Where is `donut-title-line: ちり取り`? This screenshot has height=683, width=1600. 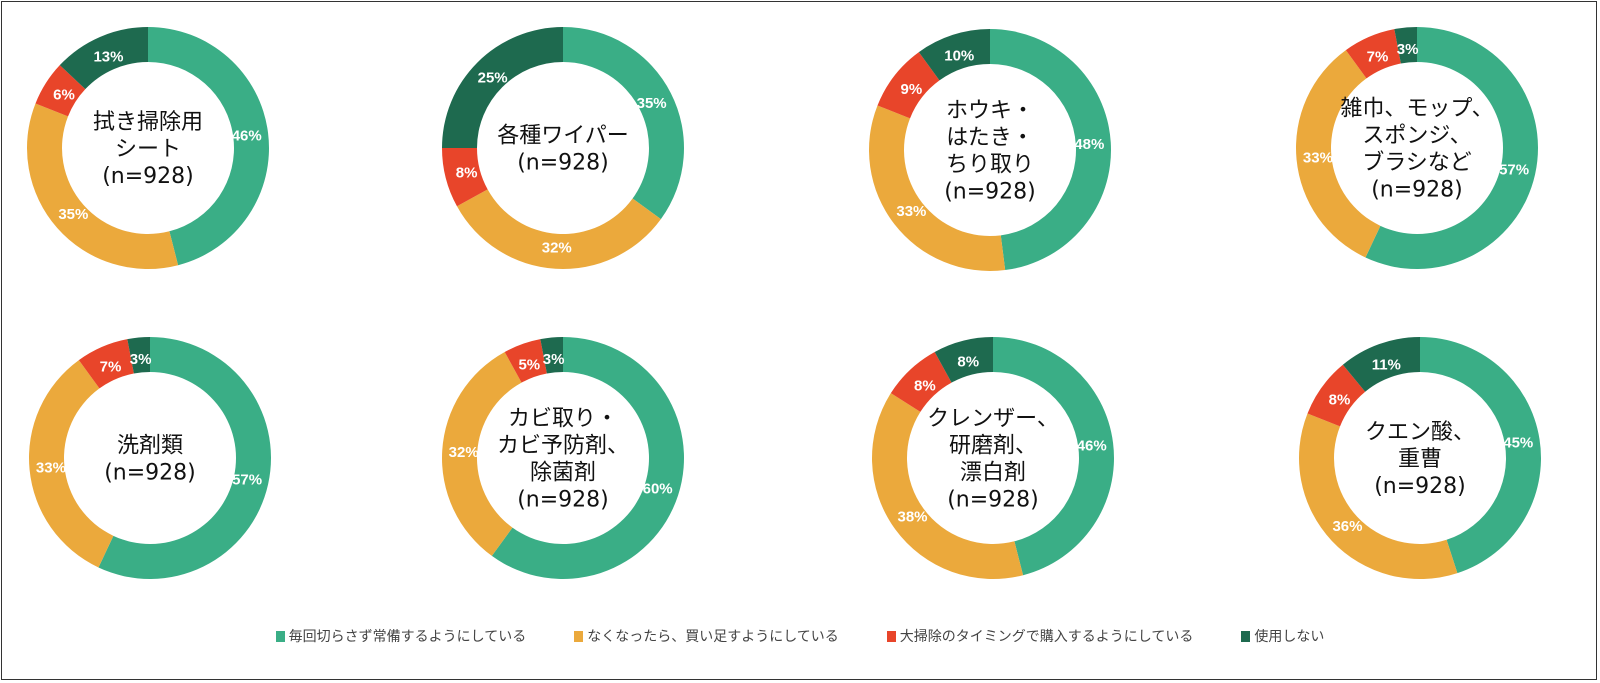
donut-title-line: ちり取り is located at coordinates (990, 165).